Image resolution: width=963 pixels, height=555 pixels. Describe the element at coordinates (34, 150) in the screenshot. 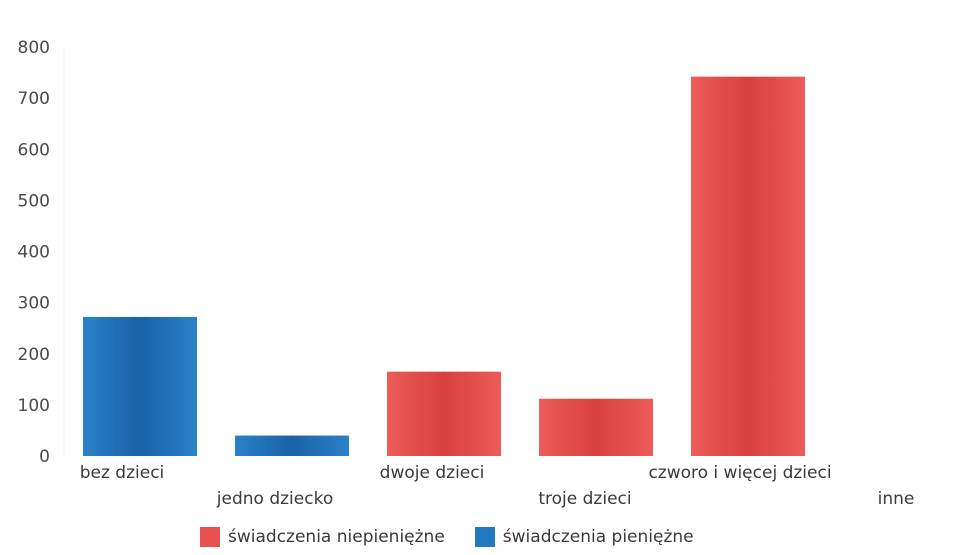

I see `y-tick-label: 600` at that location.